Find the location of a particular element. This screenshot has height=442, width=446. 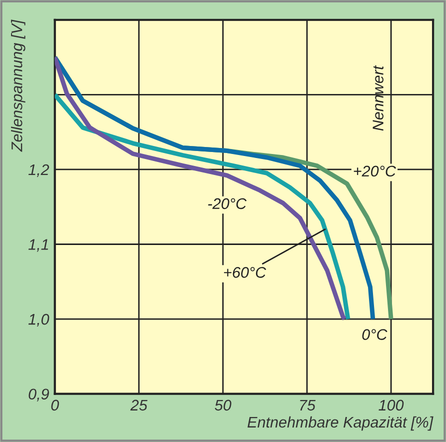

y-axis-title: Zellenspannung [V] is located at coordinates (18, 86).